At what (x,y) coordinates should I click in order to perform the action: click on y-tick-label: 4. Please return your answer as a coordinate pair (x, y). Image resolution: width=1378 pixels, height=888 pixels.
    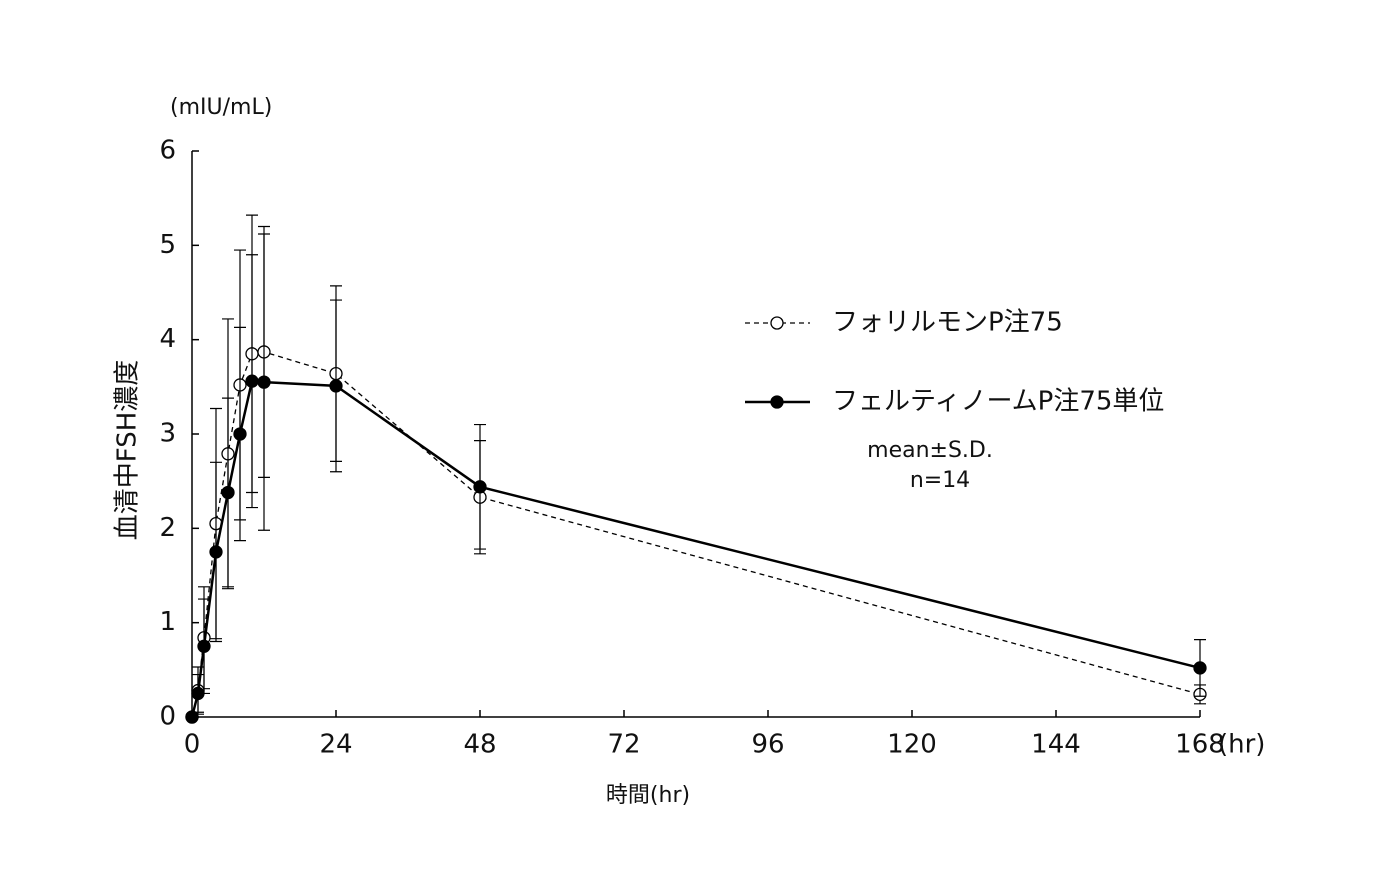
    Looking at the image, I should click on (167, 339).